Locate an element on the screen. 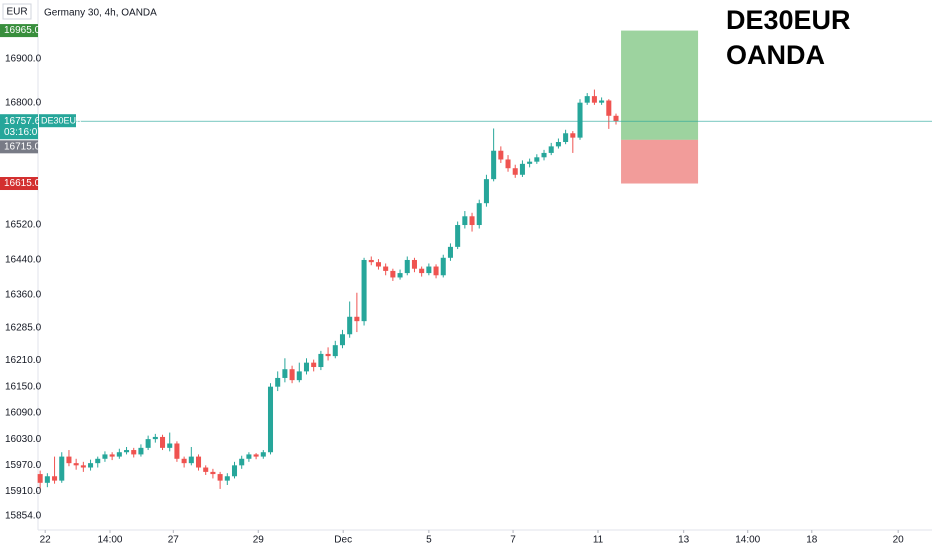 The width and height of the screenshot is (932, 550). currency: EUR is located at coordinates (16, 12).